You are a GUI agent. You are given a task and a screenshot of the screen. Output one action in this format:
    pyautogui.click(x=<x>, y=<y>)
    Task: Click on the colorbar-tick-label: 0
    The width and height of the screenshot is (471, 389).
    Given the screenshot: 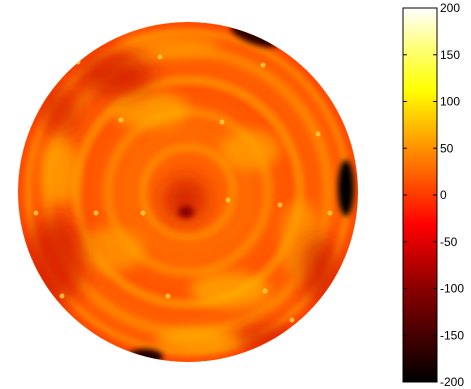 What is the action you would take?
    pyautogui.click(x=443, y=195)
    